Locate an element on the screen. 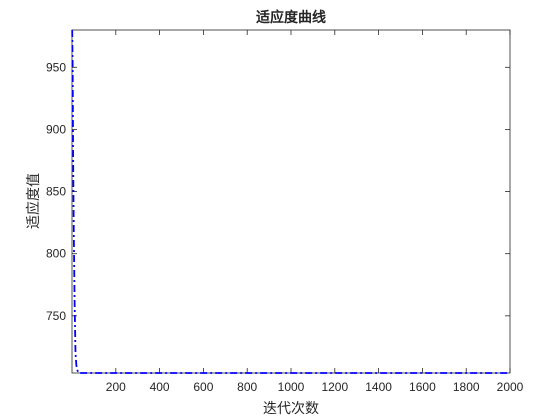 Image resolution: width=560 pixels, height=420 pixels. x-tick-label: 1200 is located at coordinates (334, 387).